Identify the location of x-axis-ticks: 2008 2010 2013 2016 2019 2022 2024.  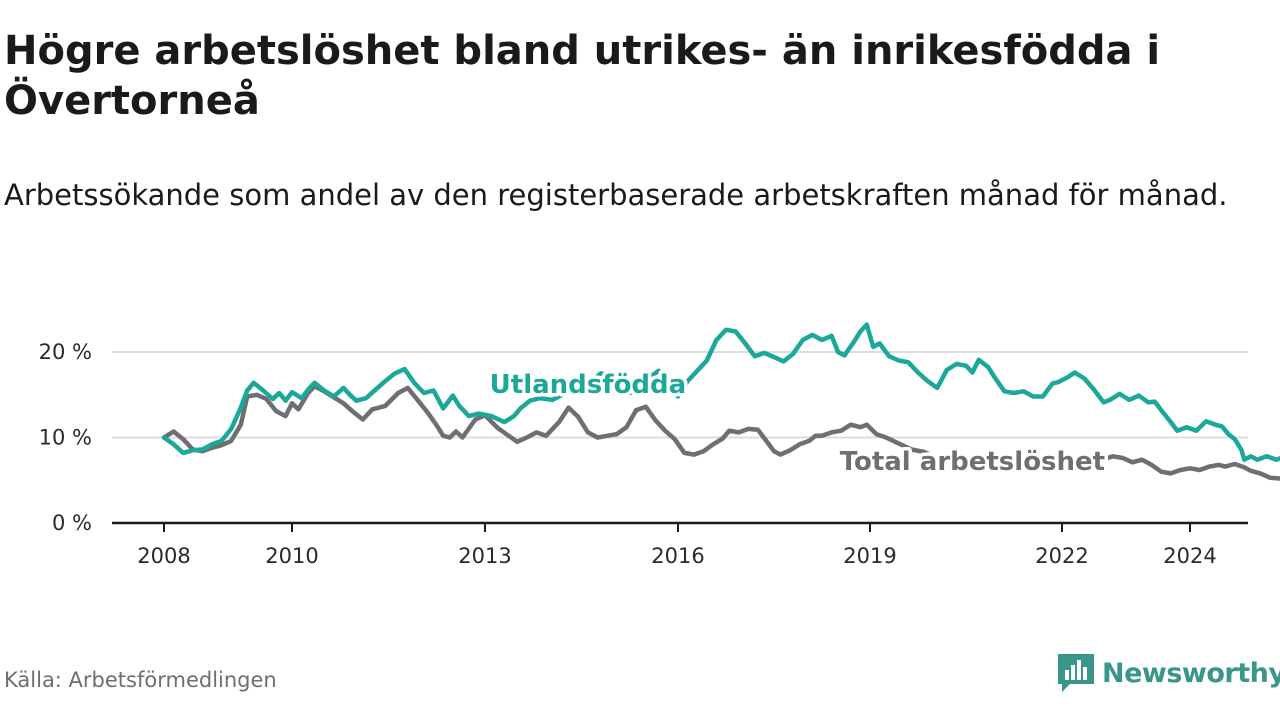
(677, 545).